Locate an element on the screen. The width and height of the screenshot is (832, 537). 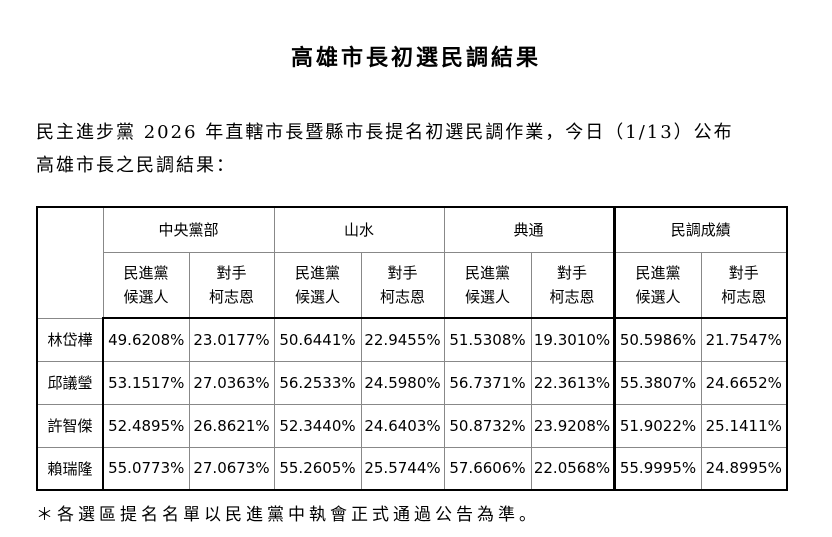
poll-value-cell: 56.7371% is located at coordinates (487, 382).